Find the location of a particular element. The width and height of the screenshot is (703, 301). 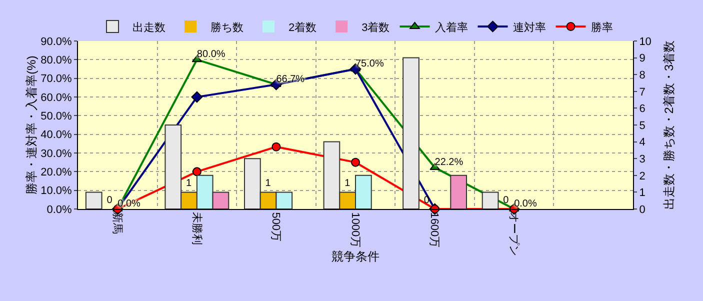

legend-label: 連対率 is located at coordinates (529, 27).